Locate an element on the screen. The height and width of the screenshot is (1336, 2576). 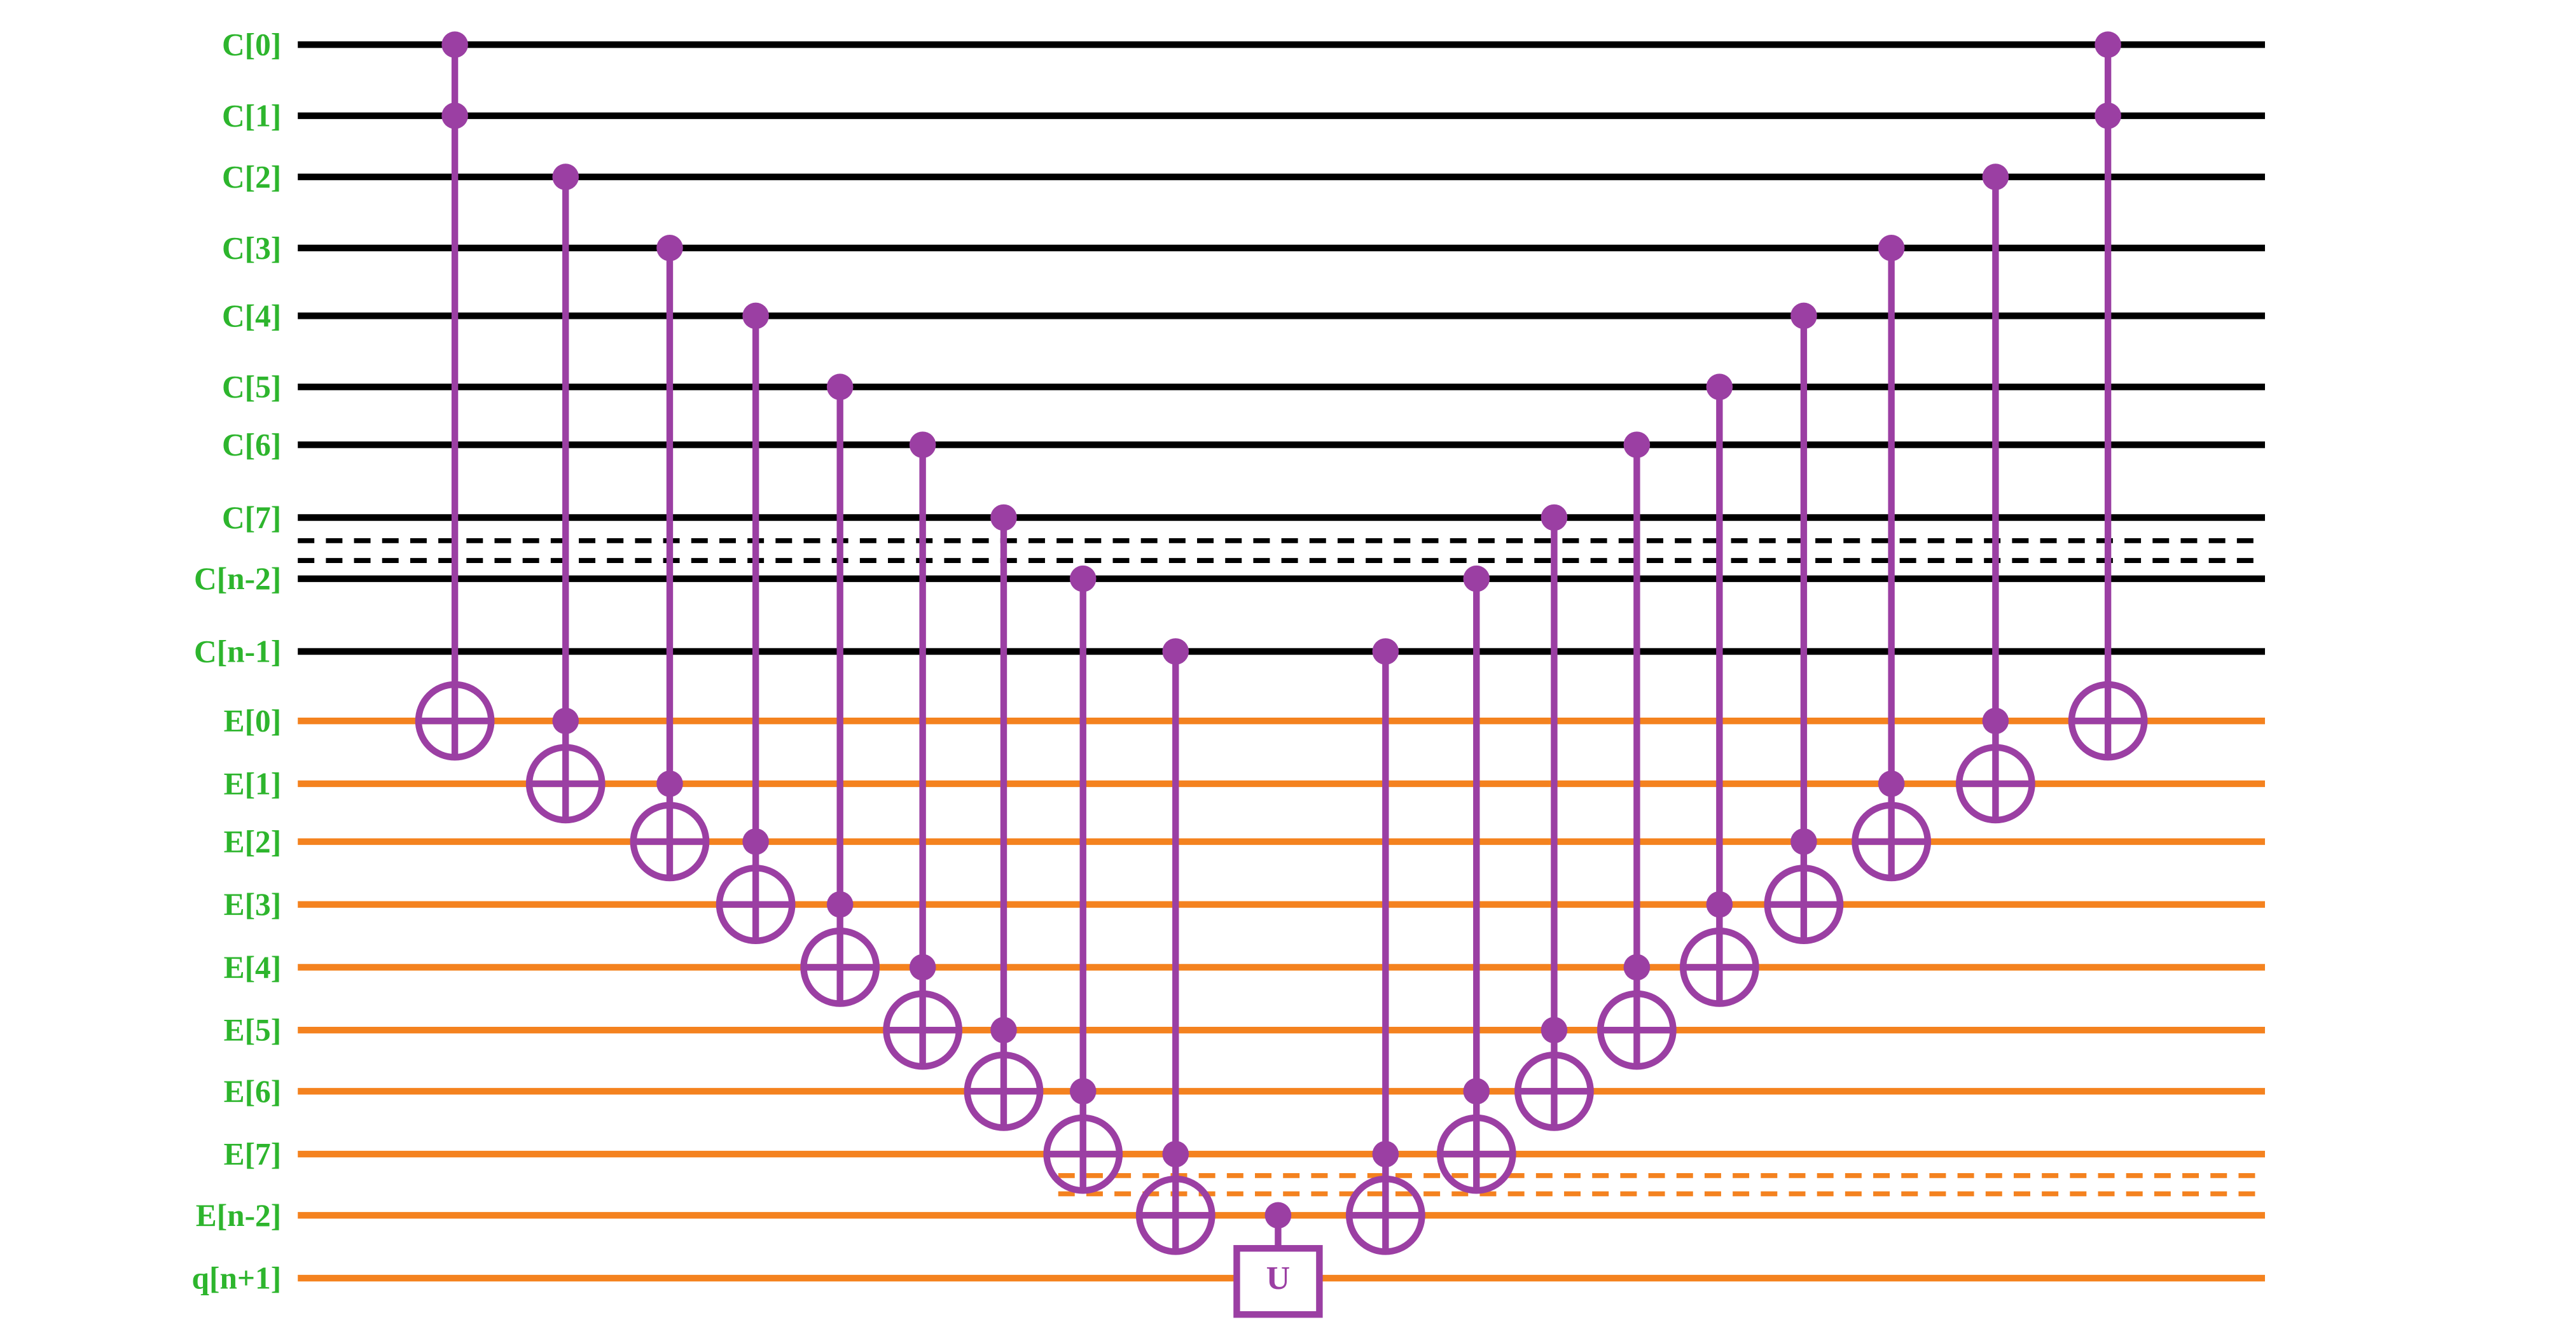
wire-label: E[2] is located at coordinates (253, 841).